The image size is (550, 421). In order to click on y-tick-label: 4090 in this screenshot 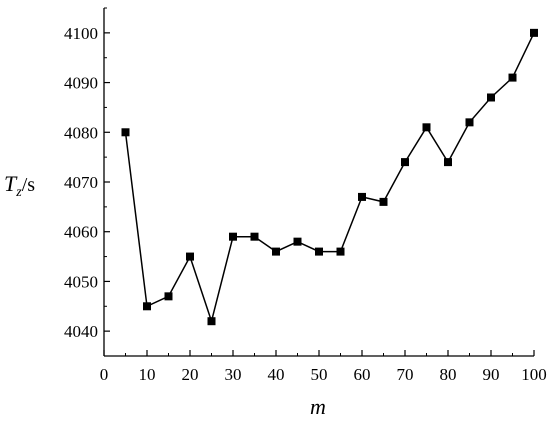, I will do `click(81, 83)`.